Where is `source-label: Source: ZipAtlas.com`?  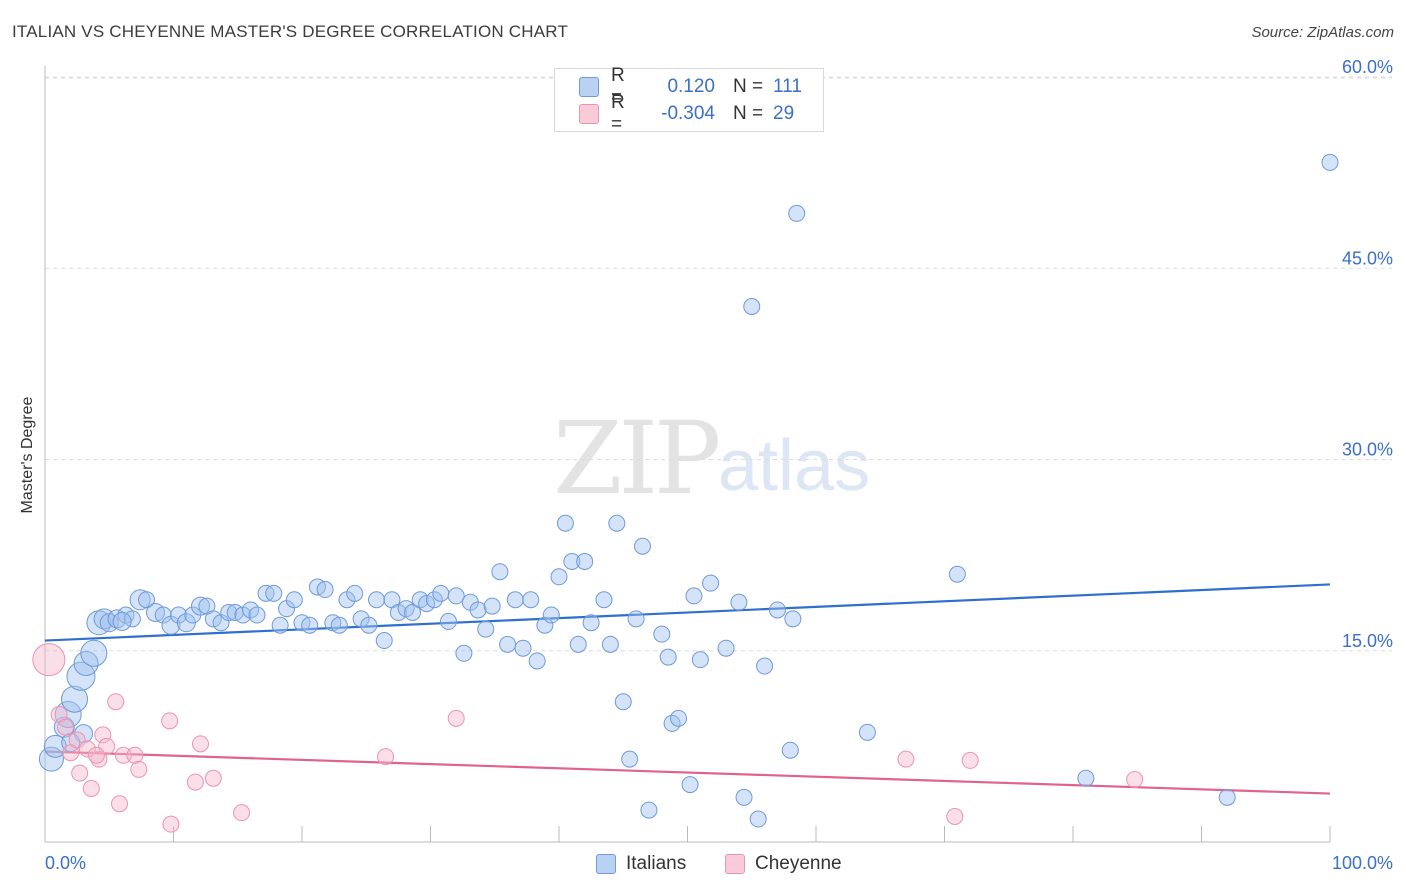
source-label: Source: ZipAtlas.com is located at coordinates (1322, 32).